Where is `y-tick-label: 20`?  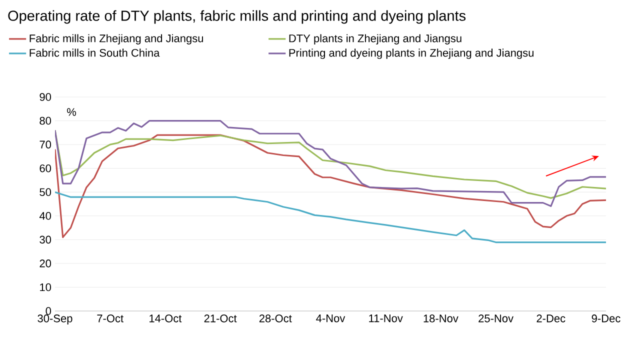 y-tick-label: 20 is located at coordinates (46, 264).